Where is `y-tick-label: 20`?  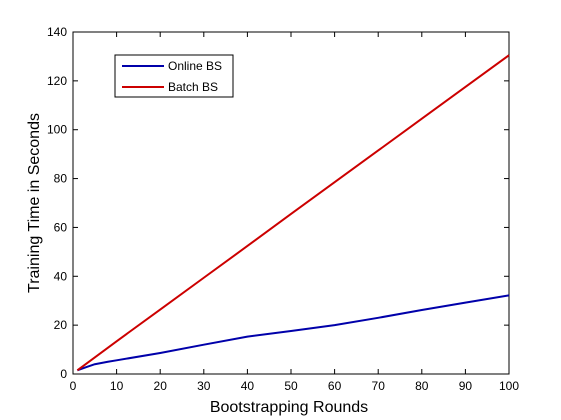 y-tick-label: 20 is located at coordinates (61, 325).